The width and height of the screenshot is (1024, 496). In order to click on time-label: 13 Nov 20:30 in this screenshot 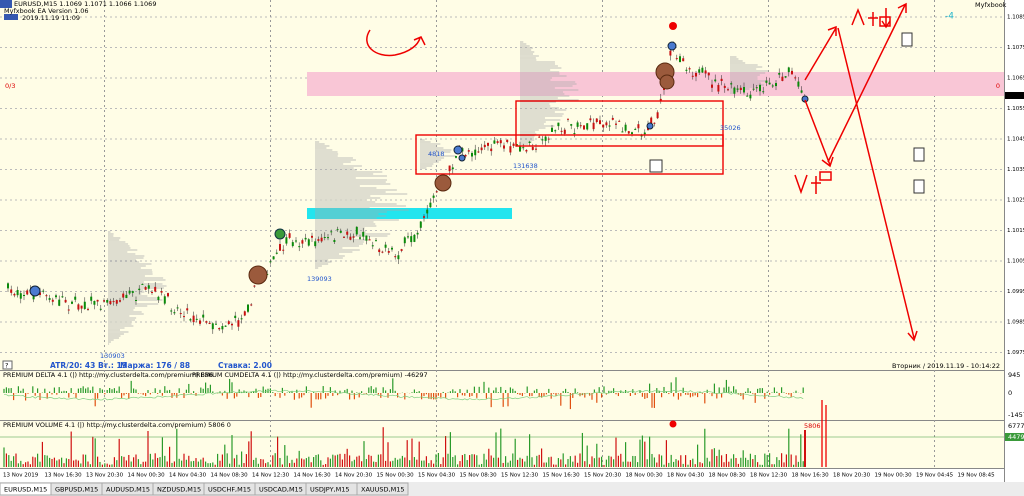, I will do `click(105, 476)`.